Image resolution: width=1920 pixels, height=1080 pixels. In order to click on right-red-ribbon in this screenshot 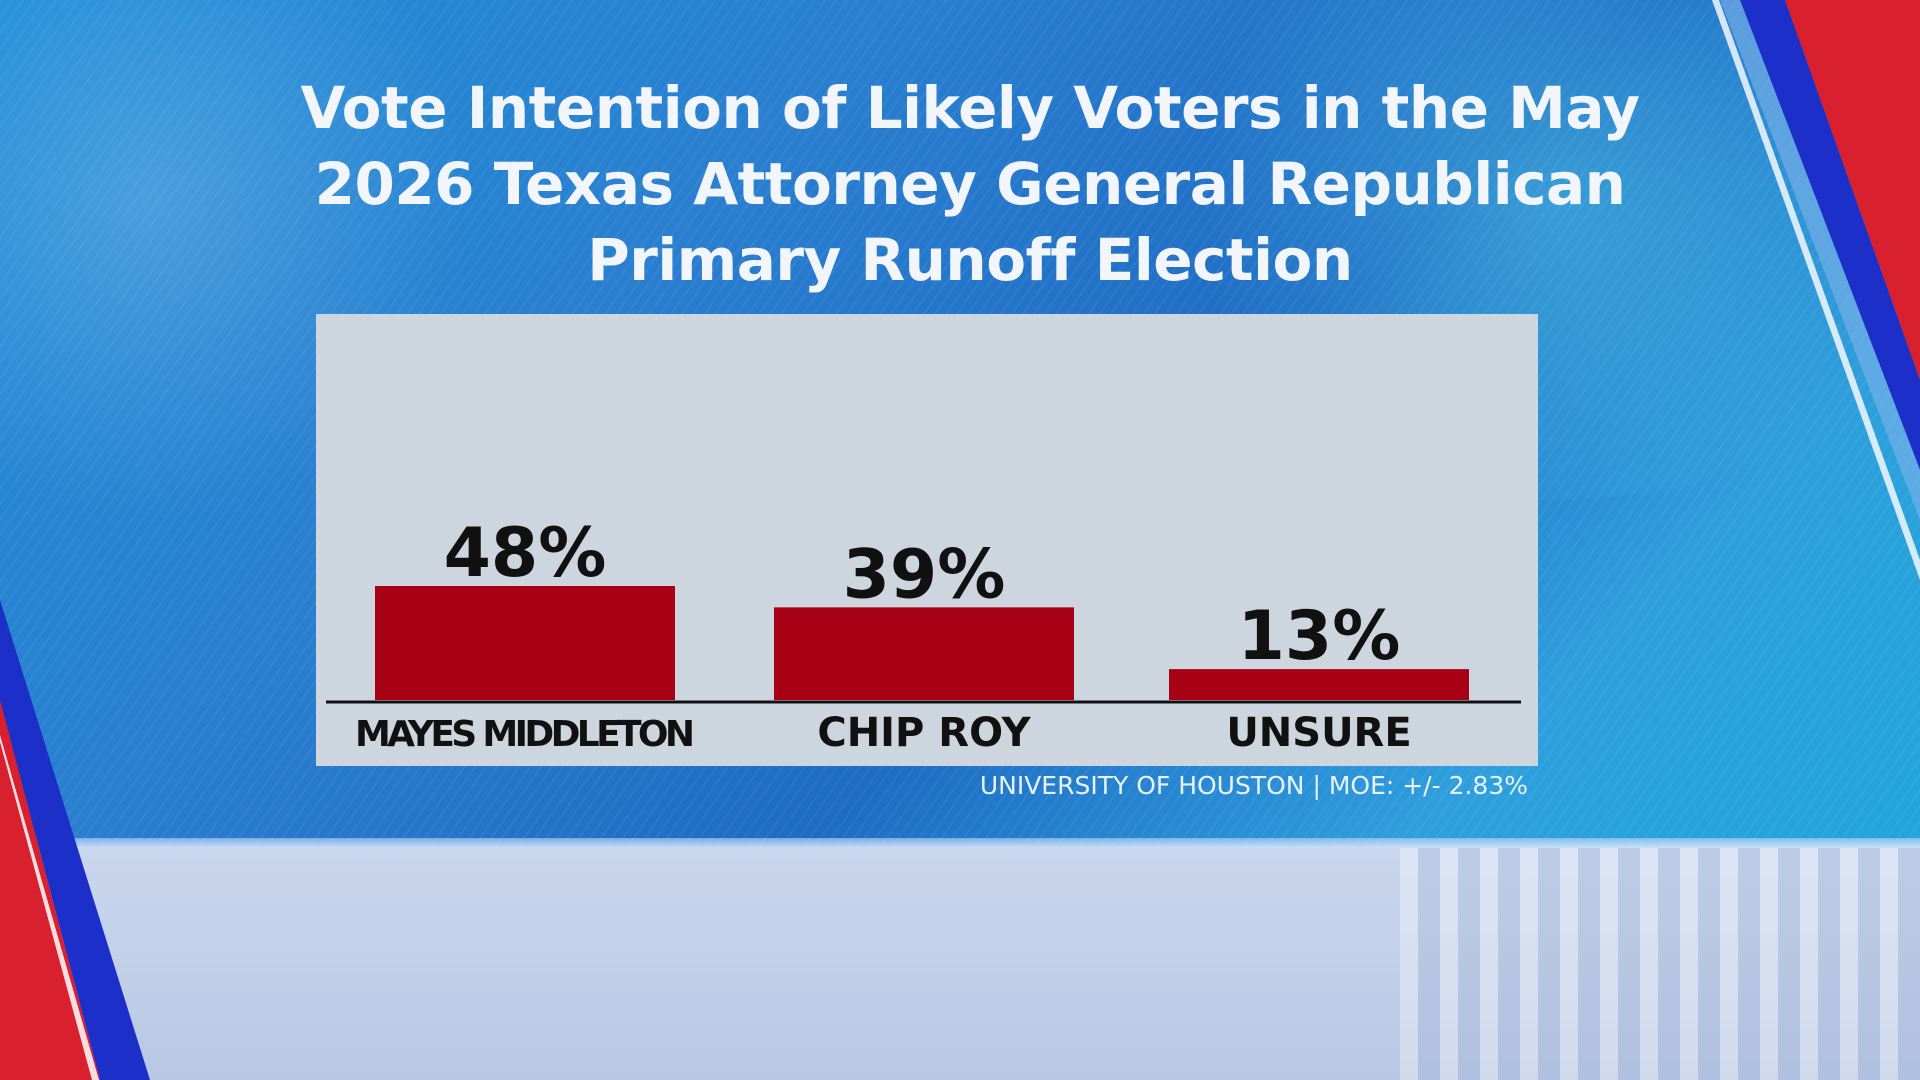, I will do `click(1852, 190)`.